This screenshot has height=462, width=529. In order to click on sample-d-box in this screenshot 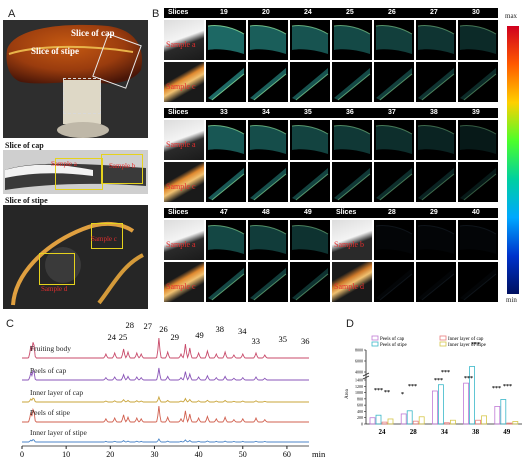, I will do `click(57, 269)`.